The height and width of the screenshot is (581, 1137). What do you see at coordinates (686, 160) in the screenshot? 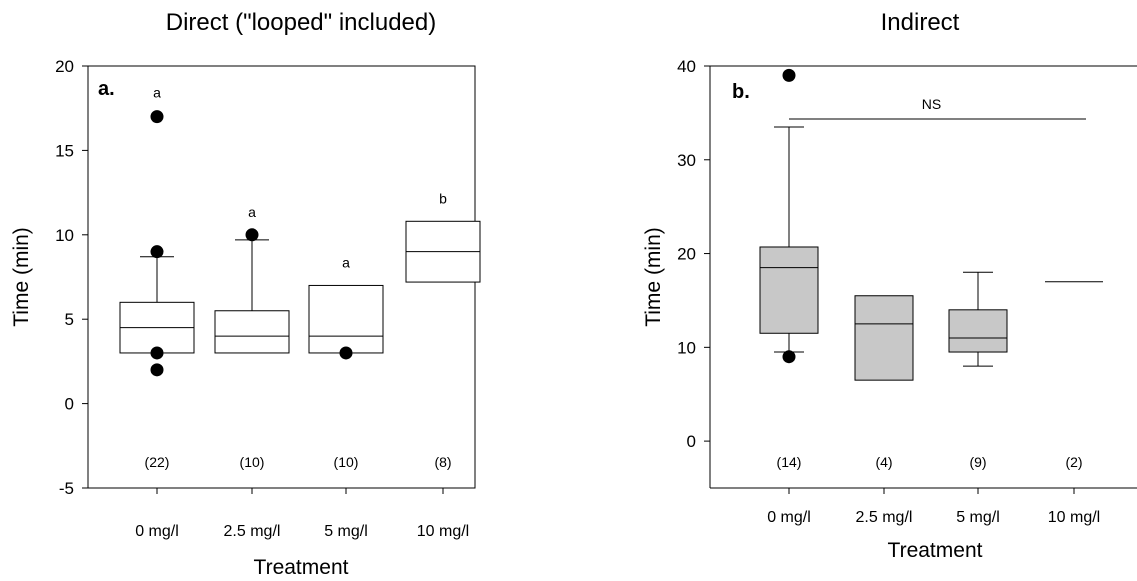
I see `y-tick-label: 30` at bounding box center [686, 160].